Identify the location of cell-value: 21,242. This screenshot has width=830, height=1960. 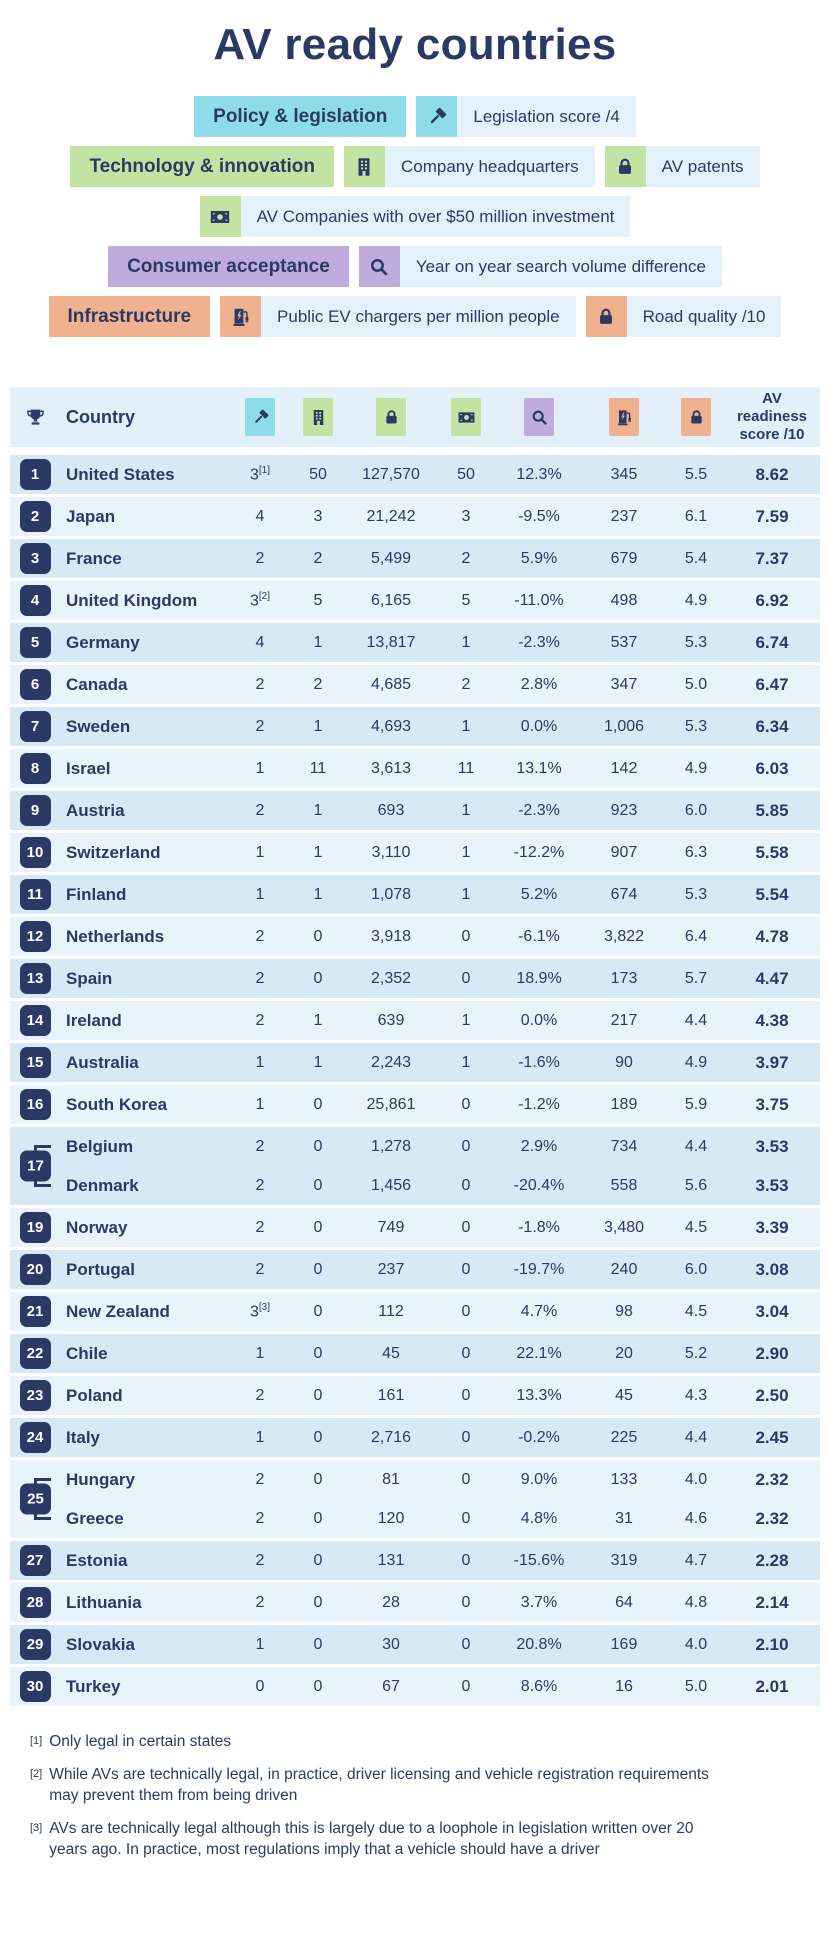
(391, 516).